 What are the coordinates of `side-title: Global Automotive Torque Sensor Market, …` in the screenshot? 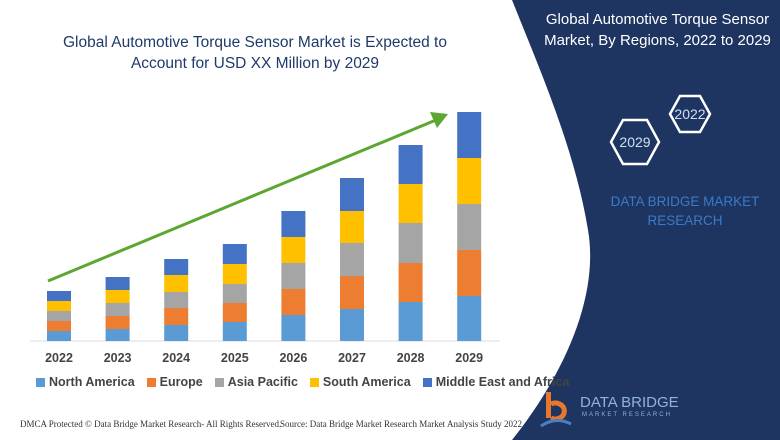 It's located at (657, 30).